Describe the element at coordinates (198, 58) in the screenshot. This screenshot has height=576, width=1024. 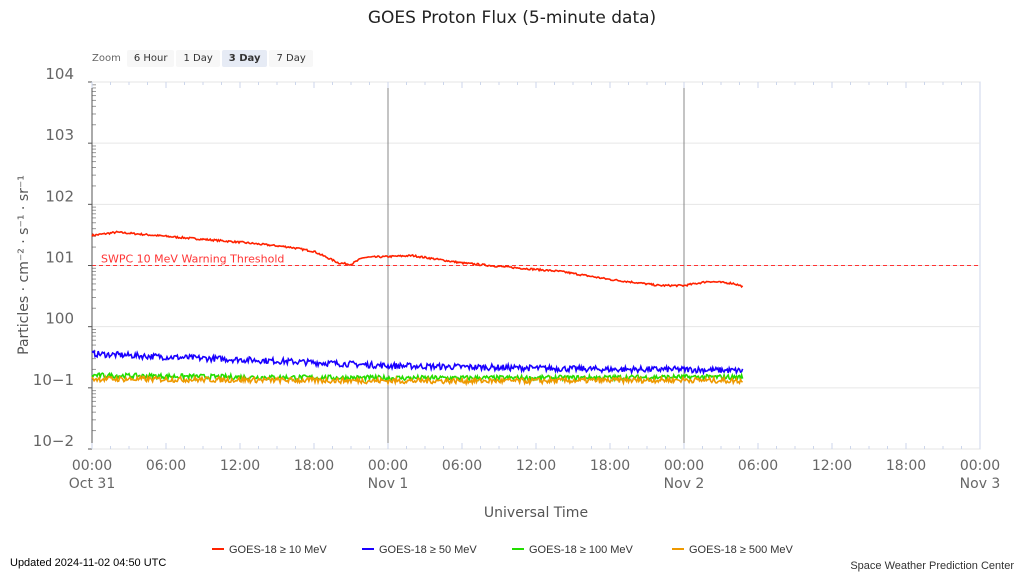
I see `zoom-1-day-button: 1 Day` at that location.